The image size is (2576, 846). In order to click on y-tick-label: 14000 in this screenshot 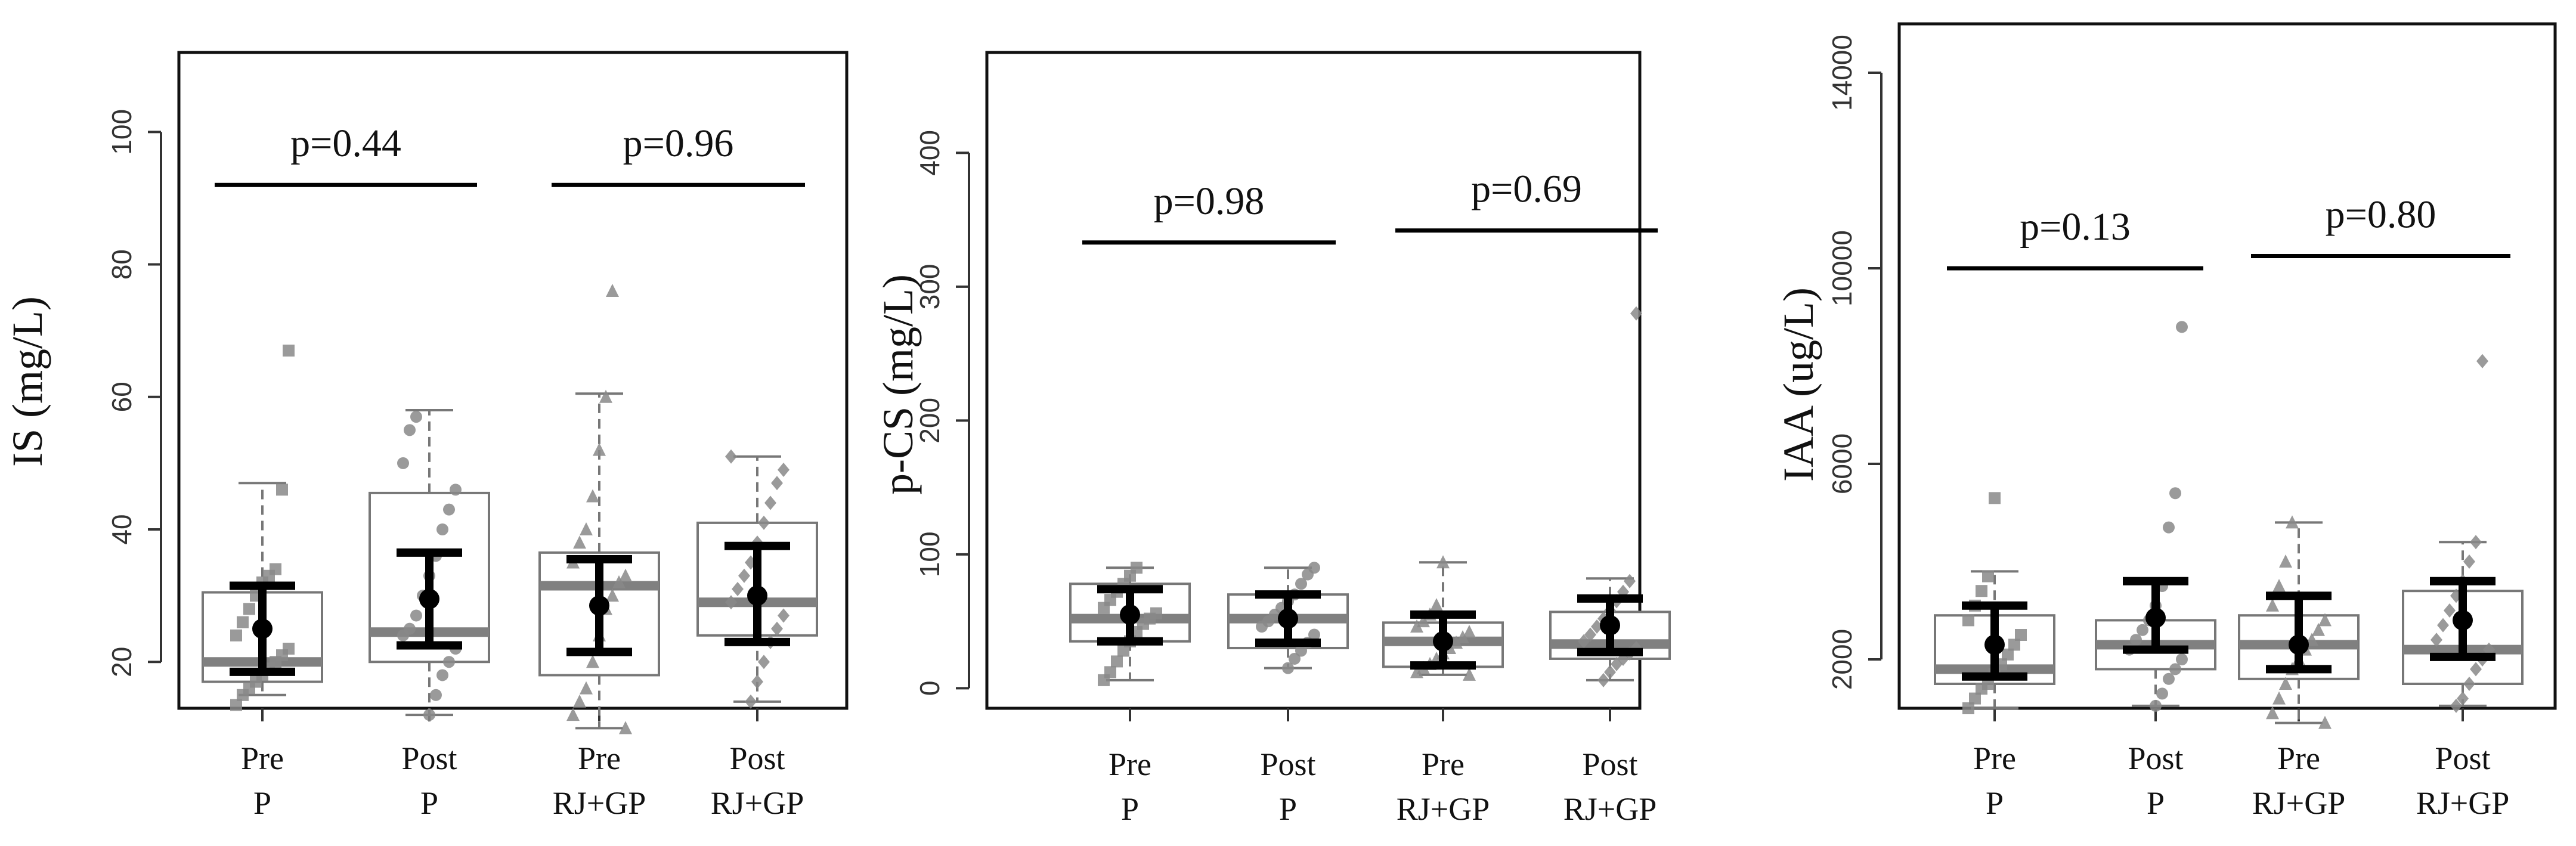, I will do `click(1842, 73)`.